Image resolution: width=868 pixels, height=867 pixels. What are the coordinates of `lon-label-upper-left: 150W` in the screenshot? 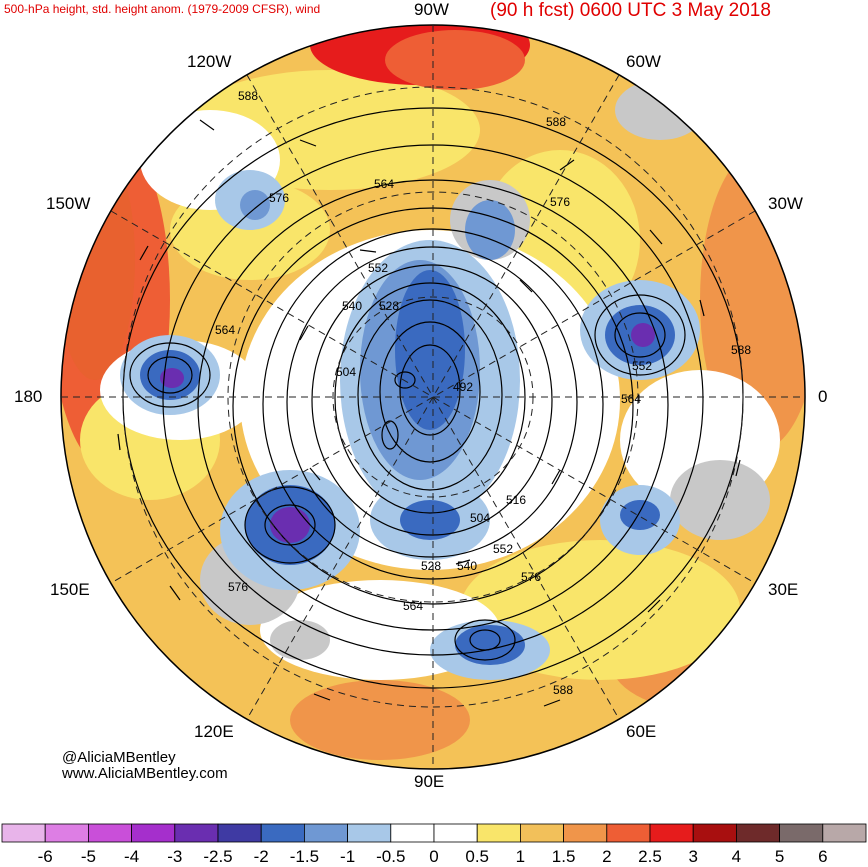 It's located at (68, 203).